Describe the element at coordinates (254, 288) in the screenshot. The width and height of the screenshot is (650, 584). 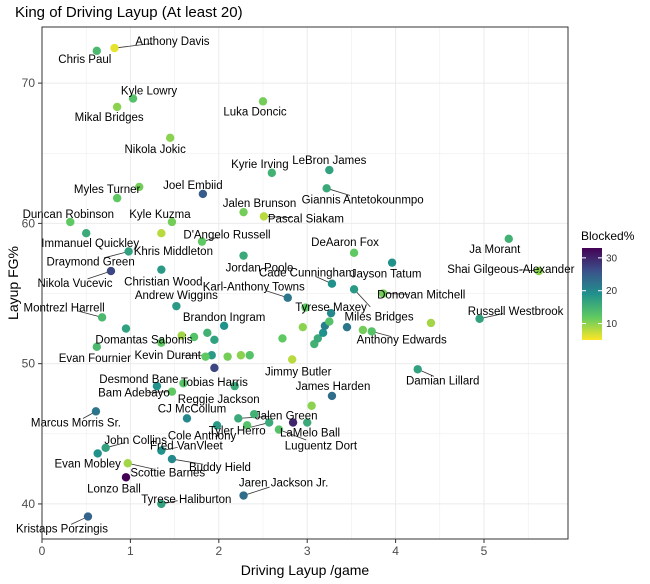
I see `label-karl-anthony-towns: Karl-Anthony Towns` at that location.